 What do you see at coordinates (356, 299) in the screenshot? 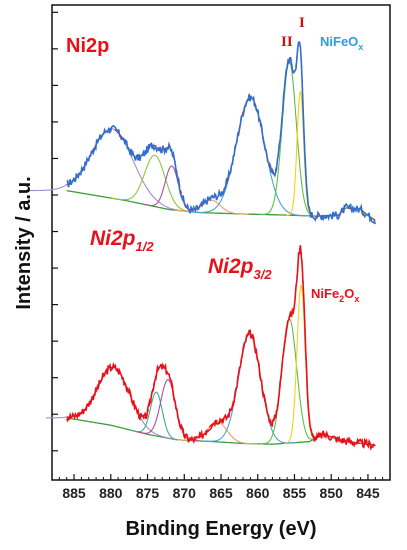
I see `sample-label-nife2ox-sub2: x` at bounding box center [356, 299].